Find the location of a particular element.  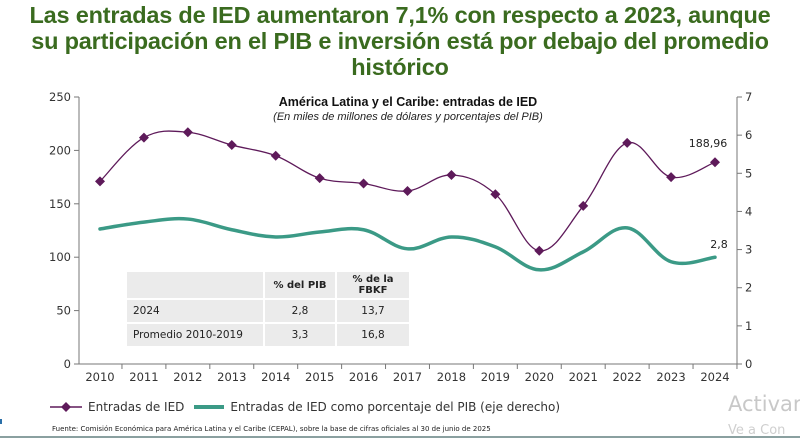

right-axis-tick-label: 2 is located at coordinates (748, 288).